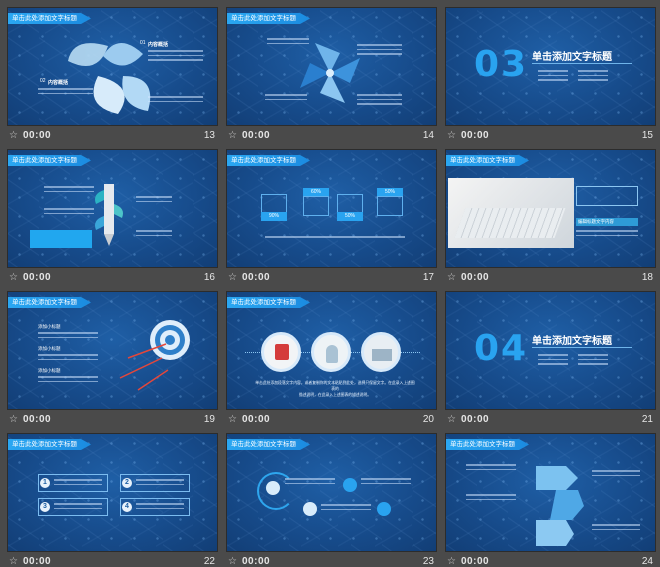 The image size is (660, 567). I want to click on subtitle: 添加小标题, so click(49, 348).